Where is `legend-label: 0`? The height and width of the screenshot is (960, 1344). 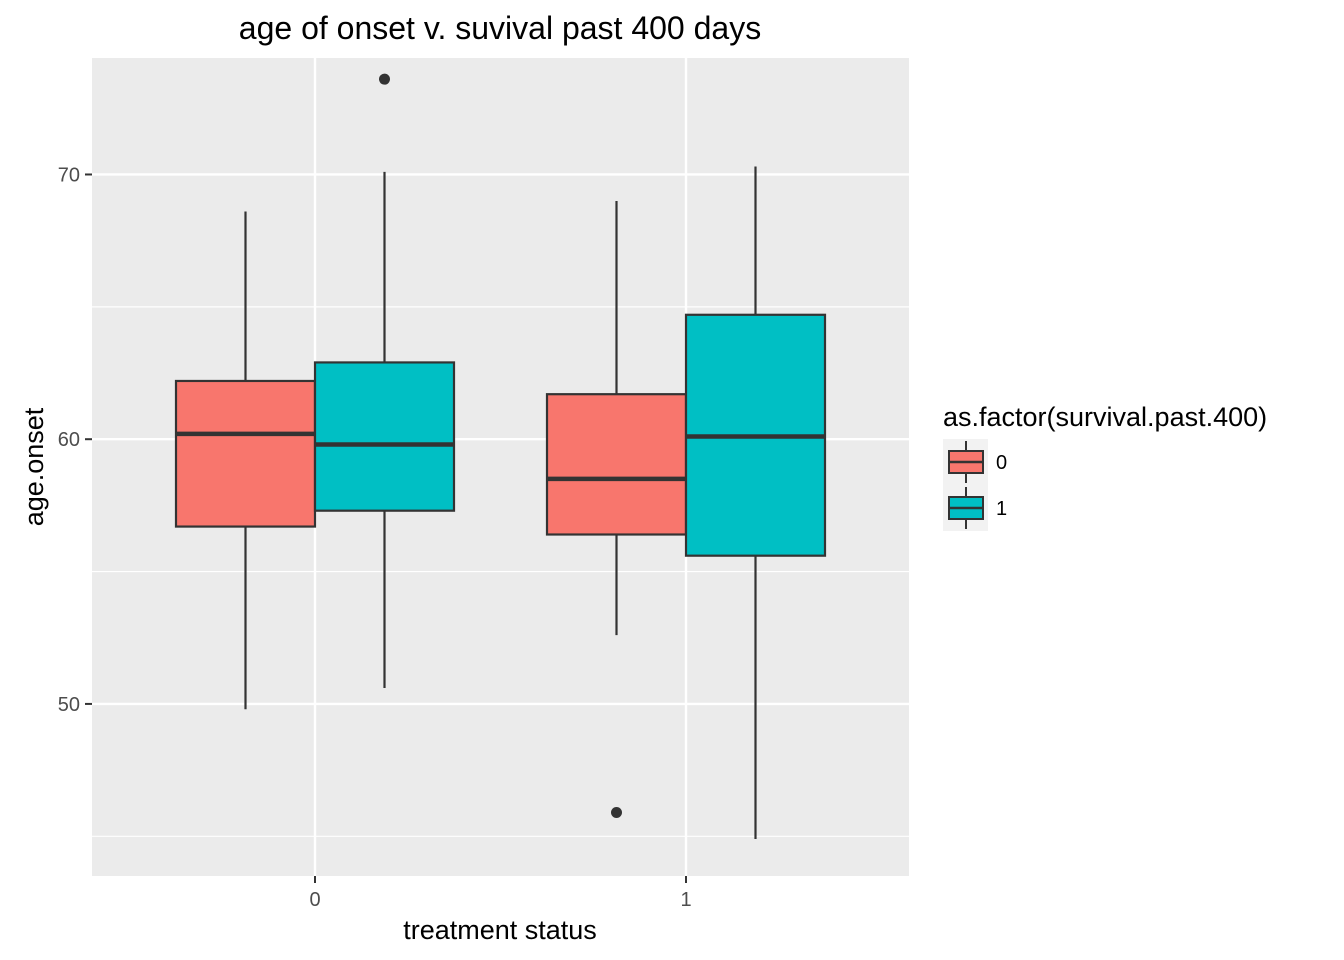
legend-label: 0 is located at coordinates (1001, 463).